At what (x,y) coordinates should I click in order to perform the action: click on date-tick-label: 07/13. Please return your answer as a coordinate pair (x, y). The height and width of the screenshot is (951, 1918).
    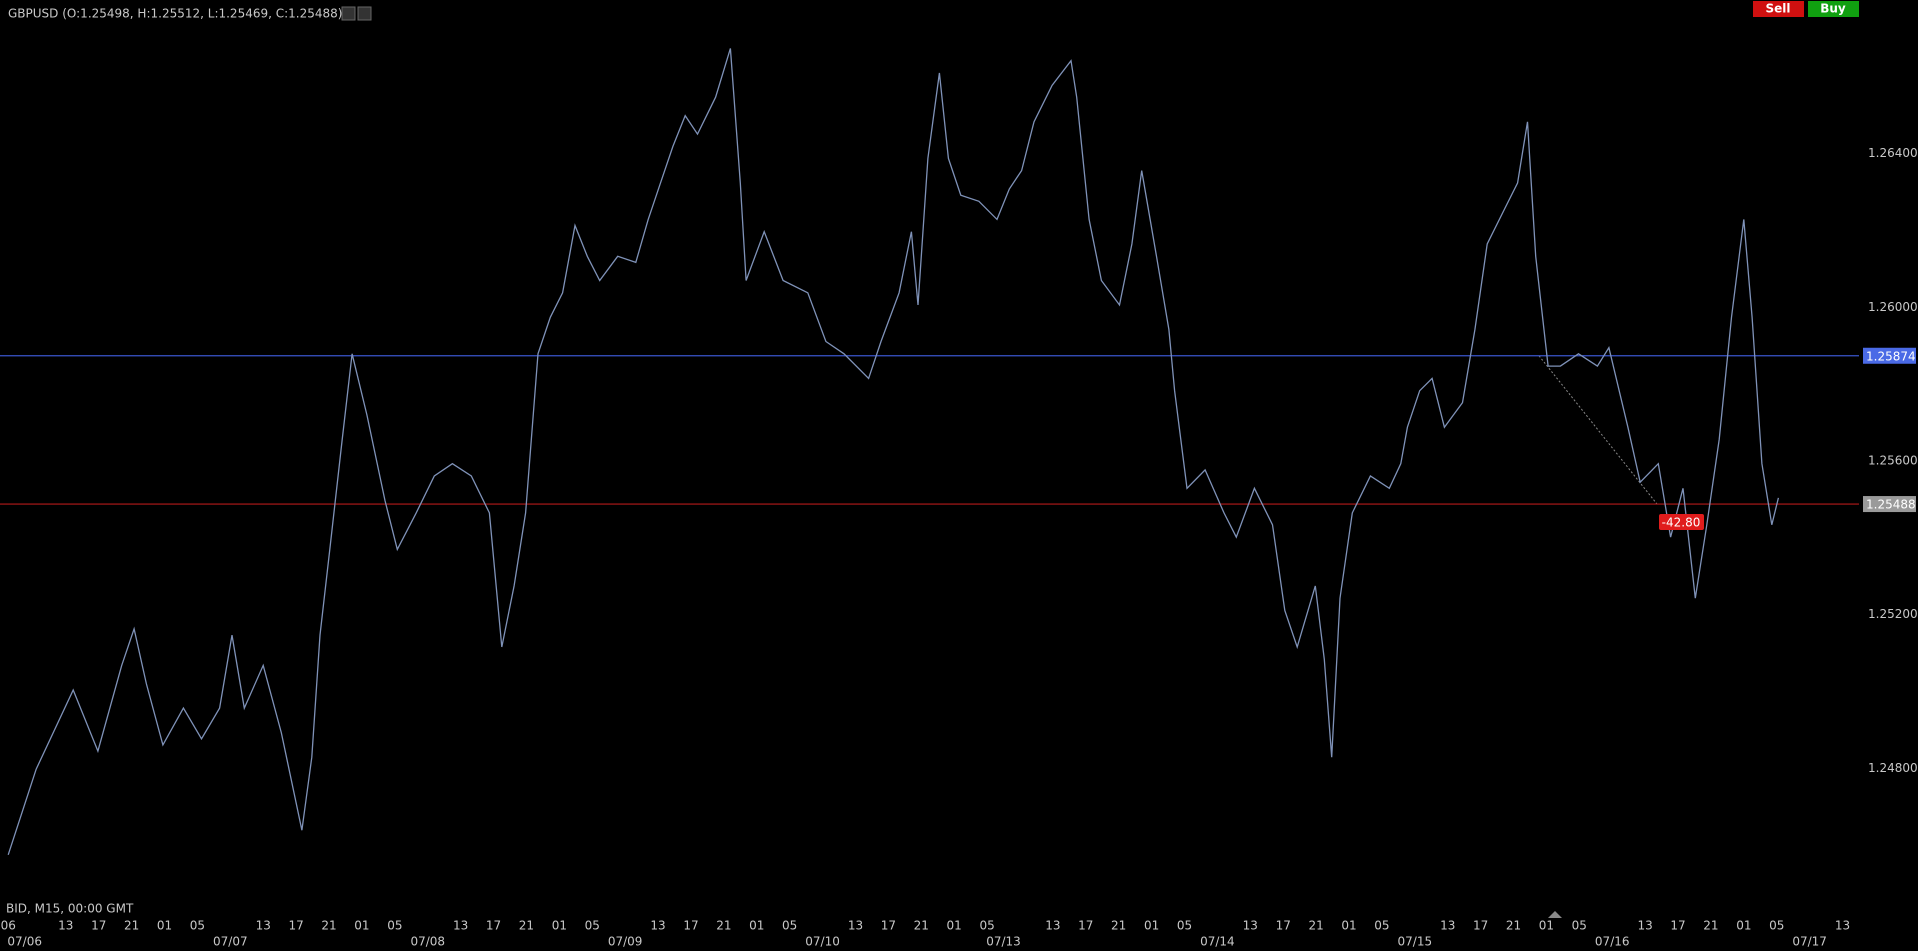
    Looking at the image, I should click on (1003, 942).